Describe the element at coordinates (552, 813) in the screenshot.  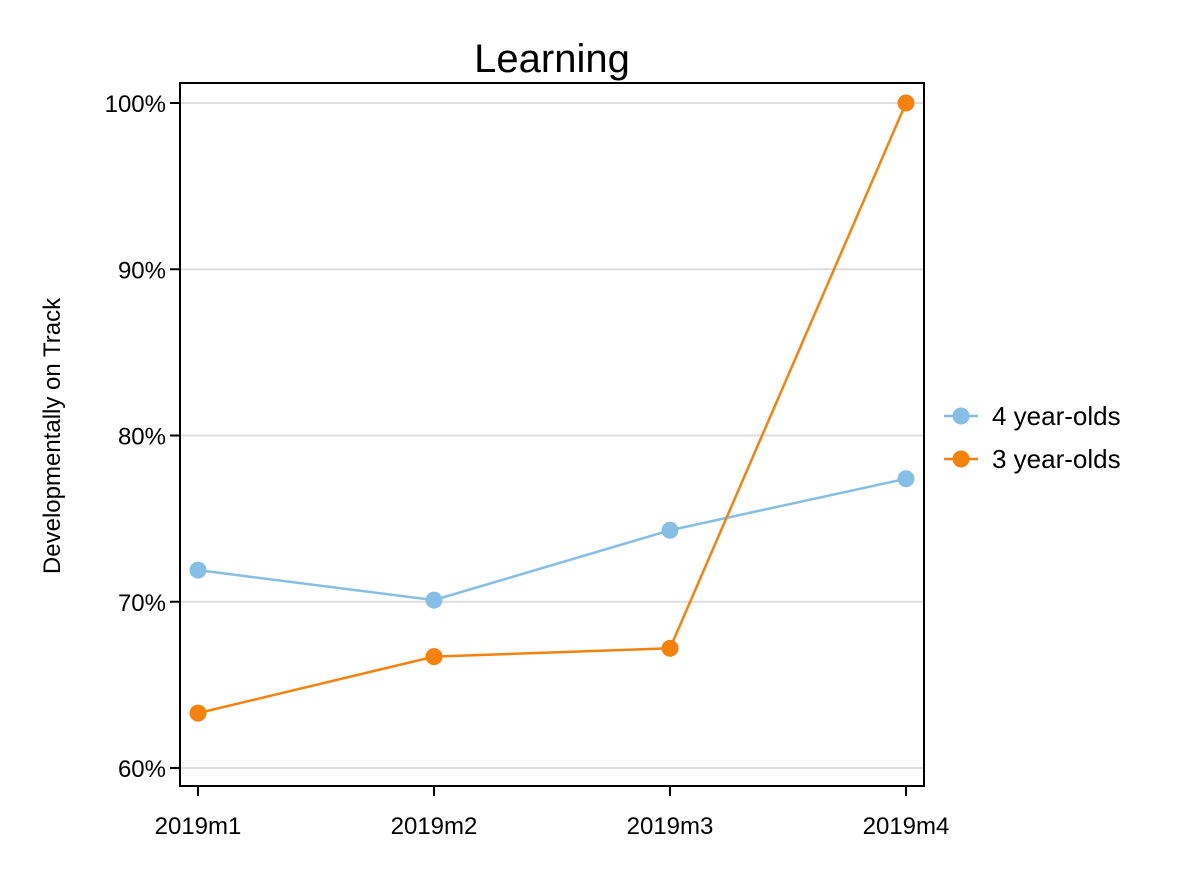
I see `x-axis: 2019m1 2019m2 2019m3 2019m4` at that location.